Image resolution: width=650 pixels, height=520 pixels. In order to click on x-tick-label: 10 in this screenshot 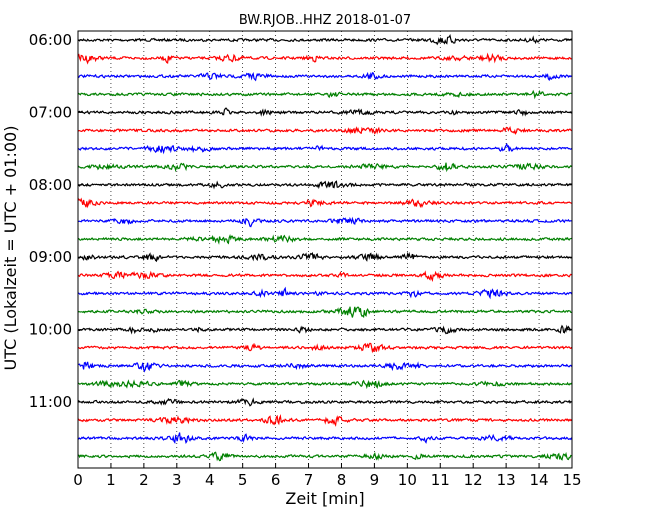, I will do `click(407, 480)`.